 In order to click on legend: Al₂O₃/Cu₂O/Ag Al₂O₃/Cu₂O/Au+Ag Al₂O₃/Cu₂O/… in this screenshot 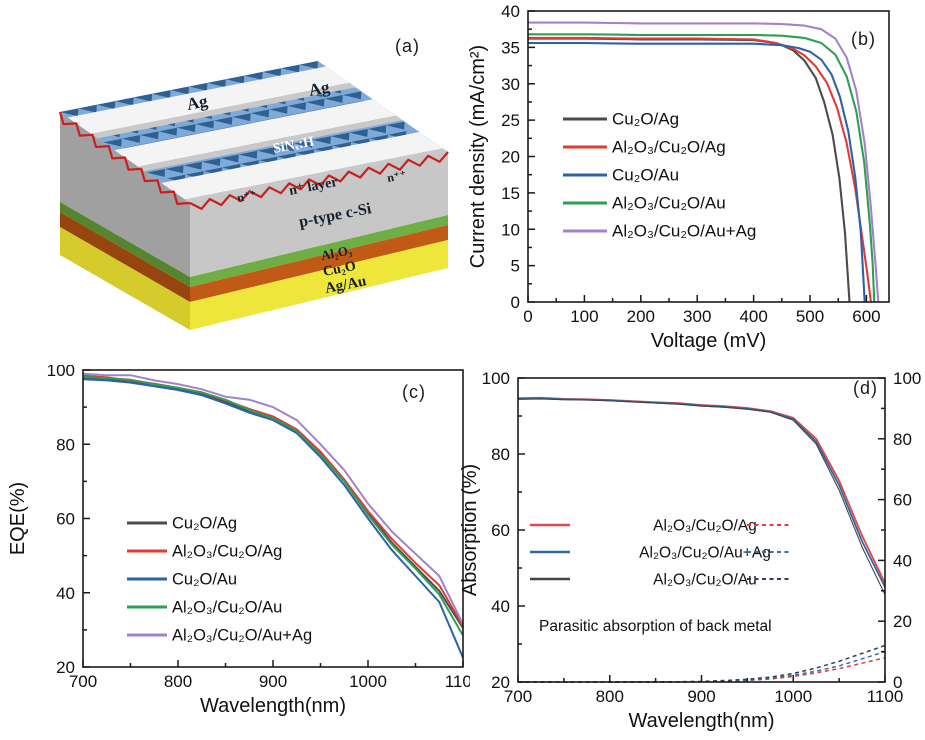, I will do `click(660, 553)`.